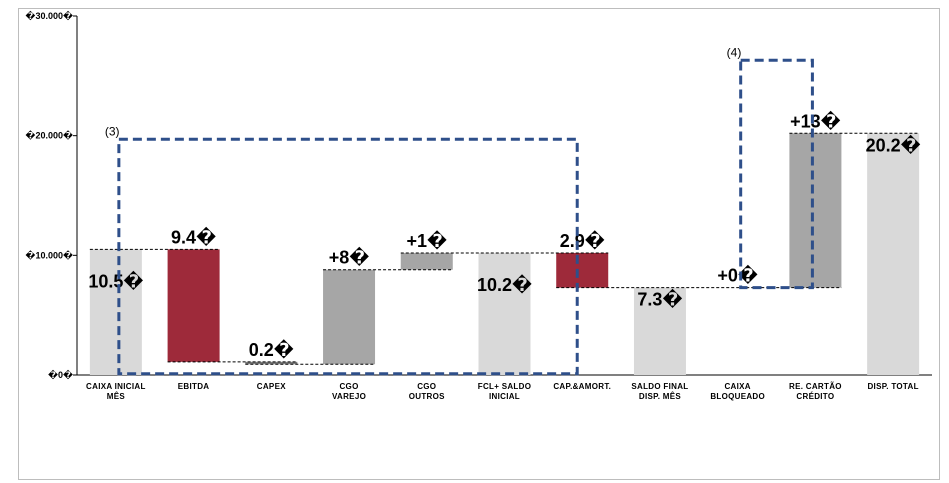  What do you see at coordinates (659, 299) in the screenshot?
I see `data-label: 7.3�` at bounding box center [659, 299].